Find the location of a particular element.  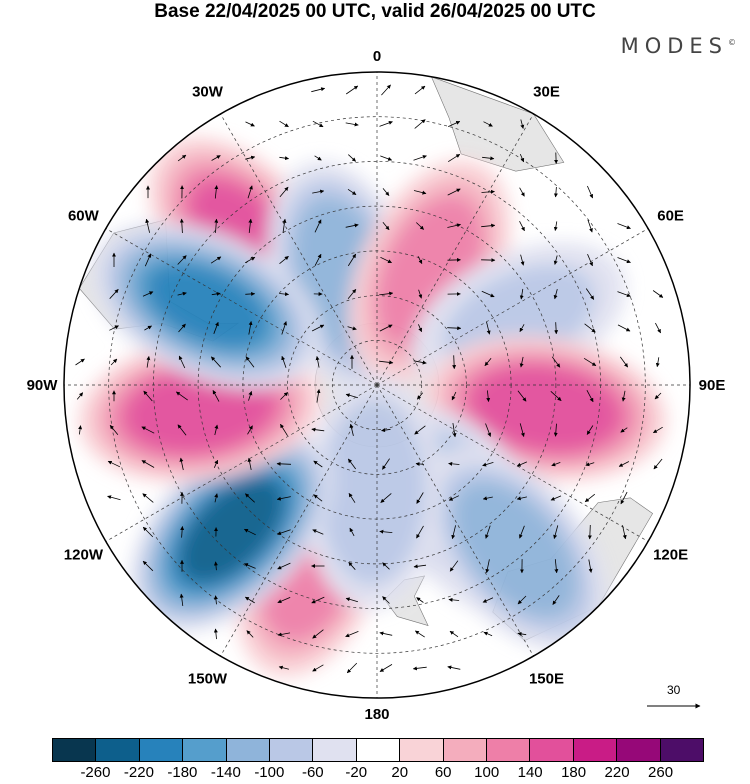

colorbar-tick-label: -180 is located at coordinates (182, 772).